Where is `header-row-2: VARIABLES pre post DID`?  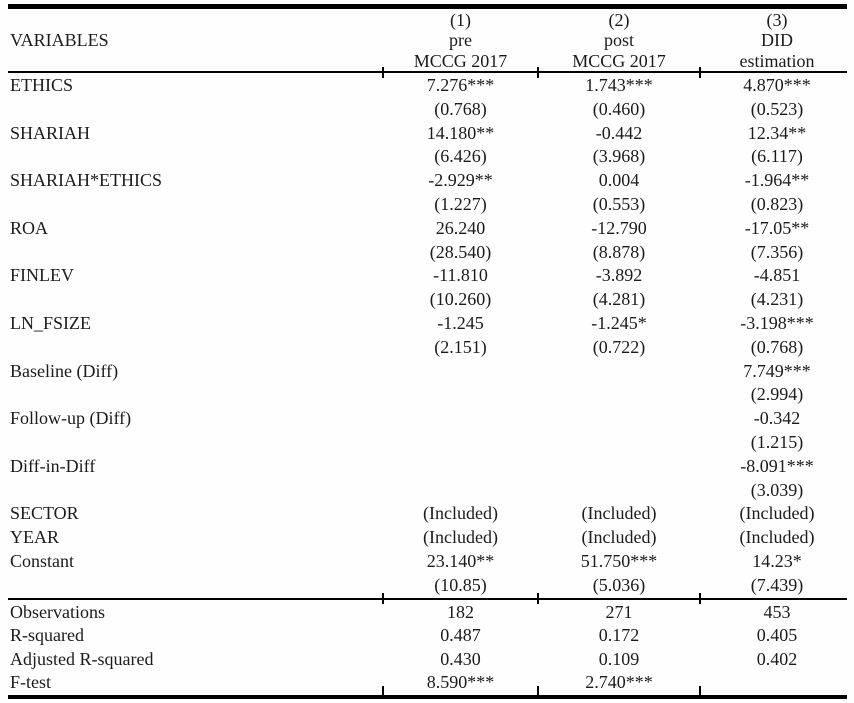
header-row-2: VARIABLES pre post DID is located at coordinates (427, 40).